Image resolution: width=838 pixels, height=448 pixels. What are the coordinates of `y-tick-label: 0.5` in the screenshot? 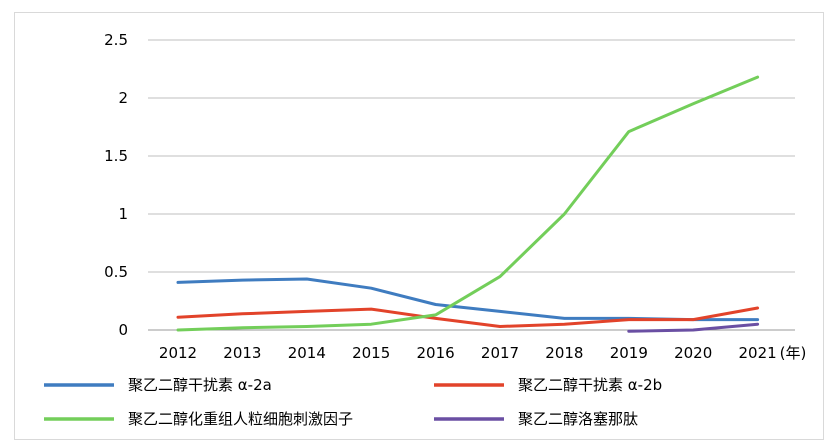 It's located at (116, 272).